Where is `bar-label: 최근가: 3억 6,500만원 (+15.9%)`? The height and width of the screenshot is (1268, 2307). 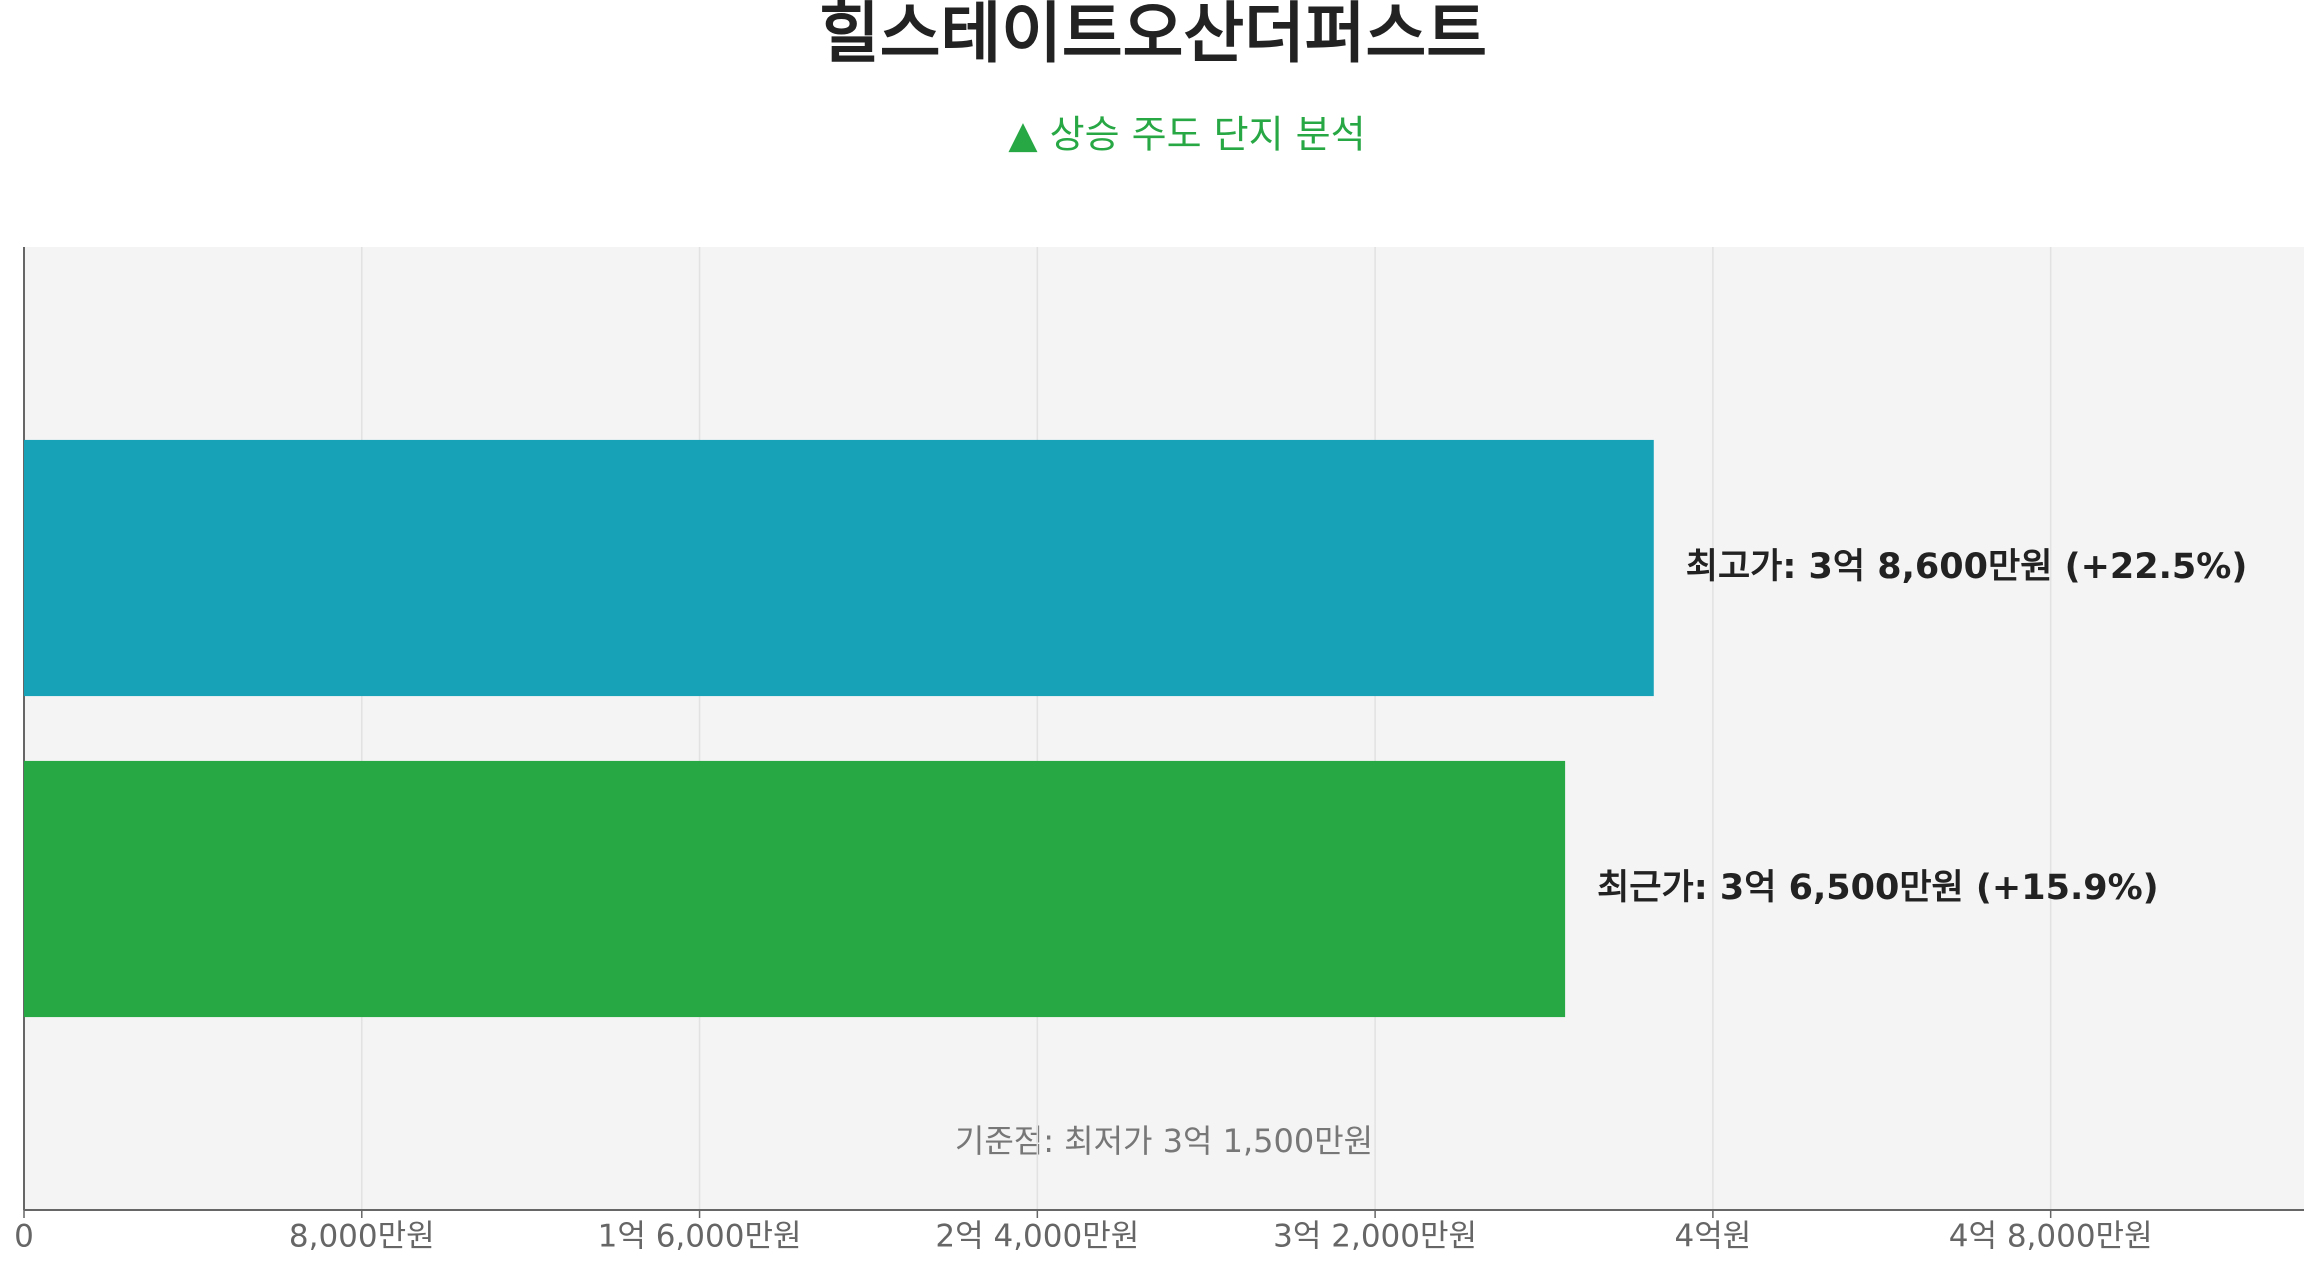
bar-label: 최근가: 3억 6,500만원 (+15.9%) is located at coordinates (1878, 888).